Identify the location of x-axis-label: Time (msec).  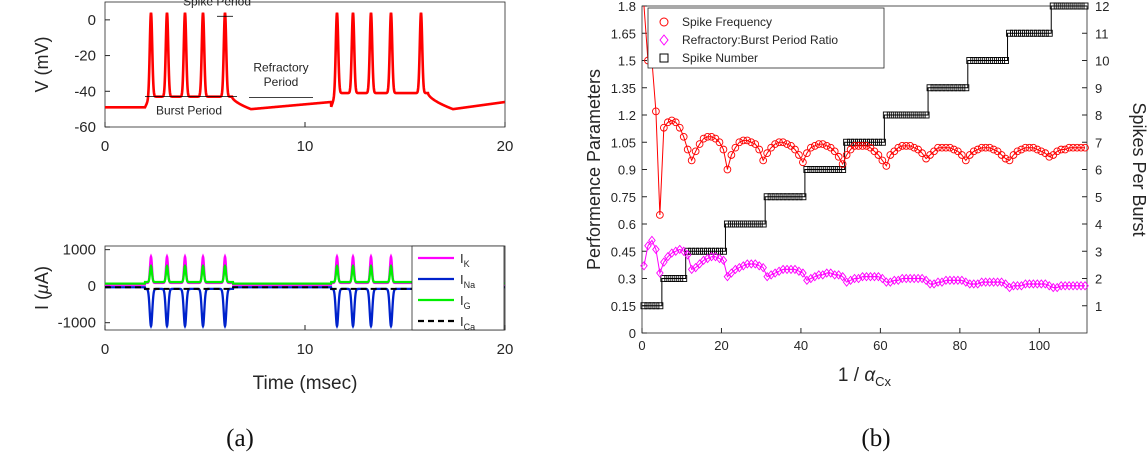
(305, 383).